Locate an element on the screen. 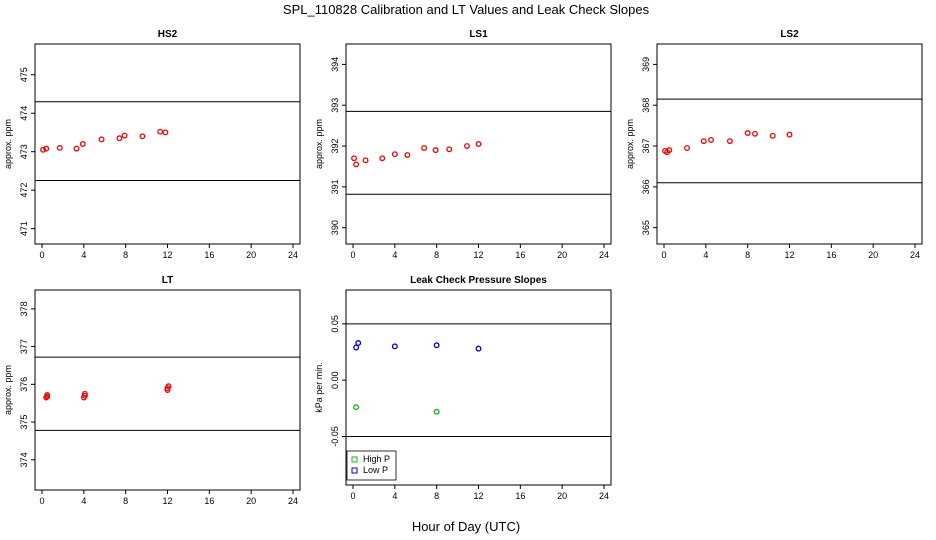 The image size is (936, 540). panel-3: LT 0 4 8 12 16 20 24 374 375 376 377 378 approx. ppm is located at coordinates (152, 390).